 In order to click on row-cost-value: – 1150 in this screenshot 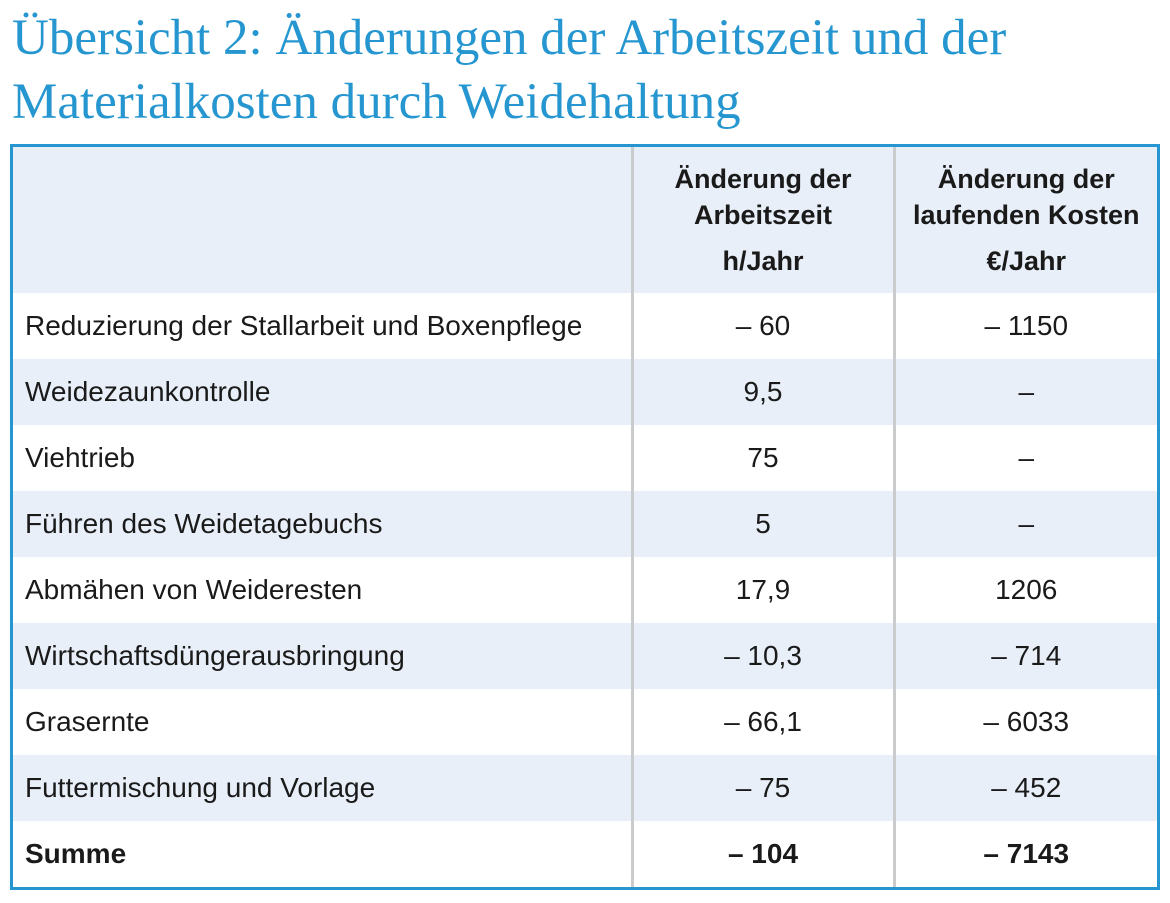, I will do `click(1025, 326)`.